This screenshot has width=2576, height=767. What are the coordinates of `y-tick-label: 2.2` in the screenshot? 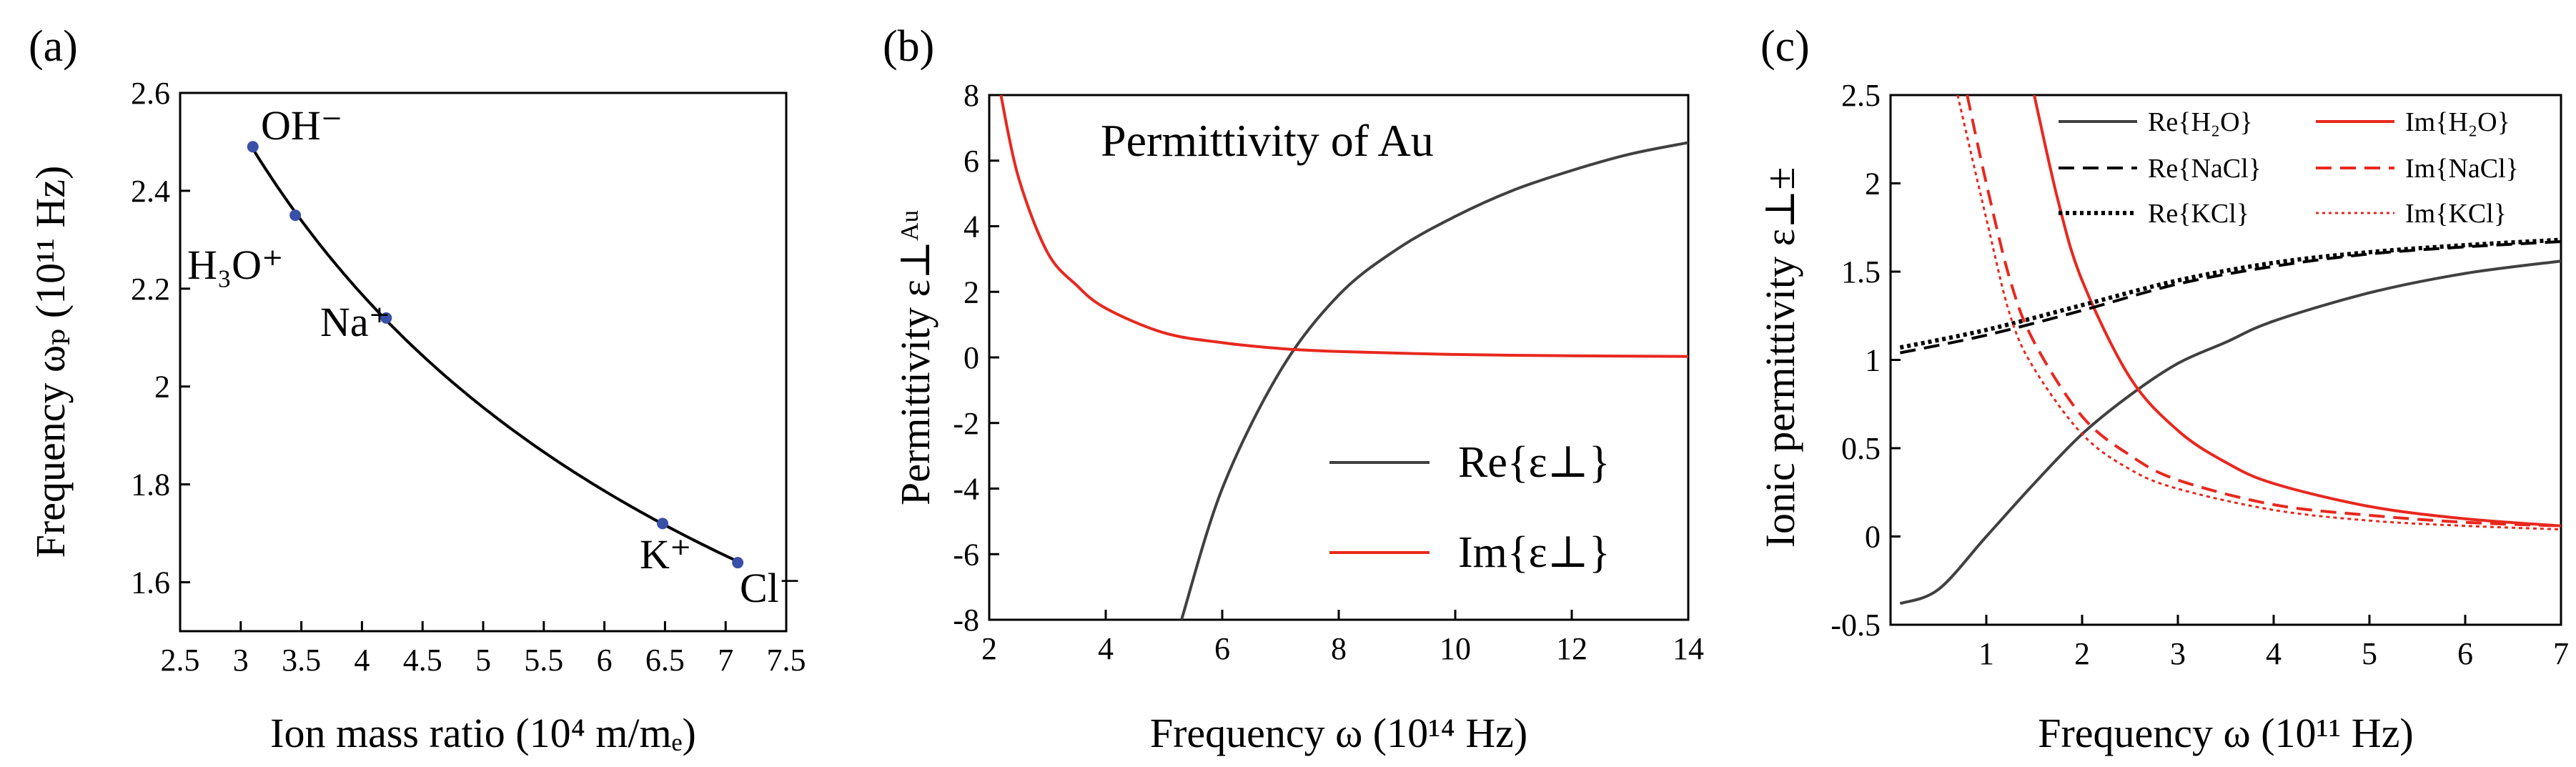 It's located at (150, 289).